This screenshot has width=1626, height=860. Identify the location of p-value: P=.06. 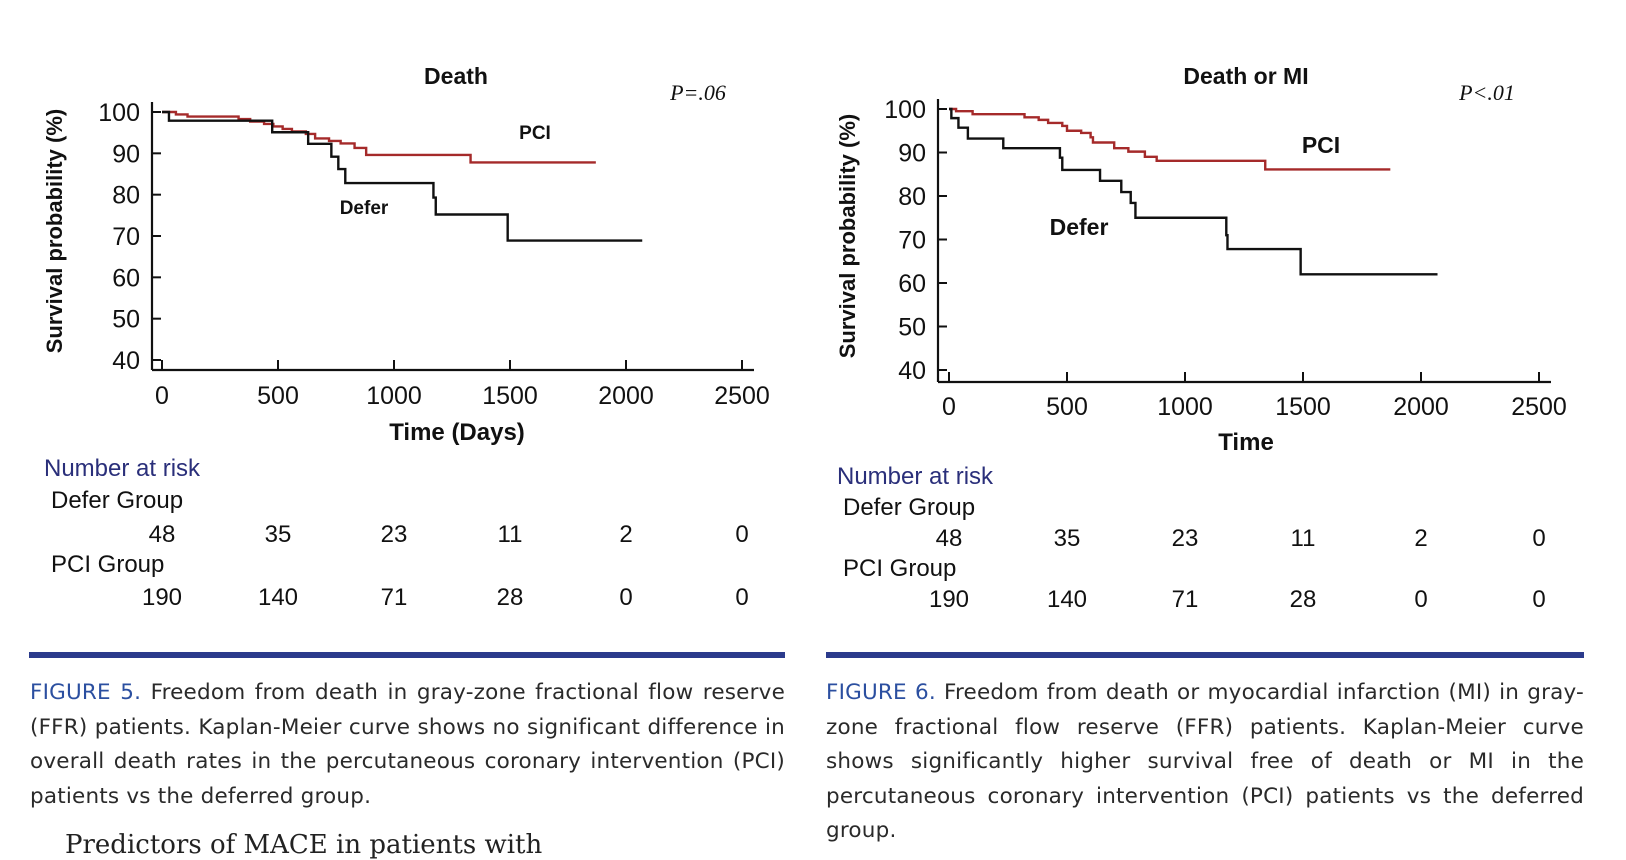
(697, 92).